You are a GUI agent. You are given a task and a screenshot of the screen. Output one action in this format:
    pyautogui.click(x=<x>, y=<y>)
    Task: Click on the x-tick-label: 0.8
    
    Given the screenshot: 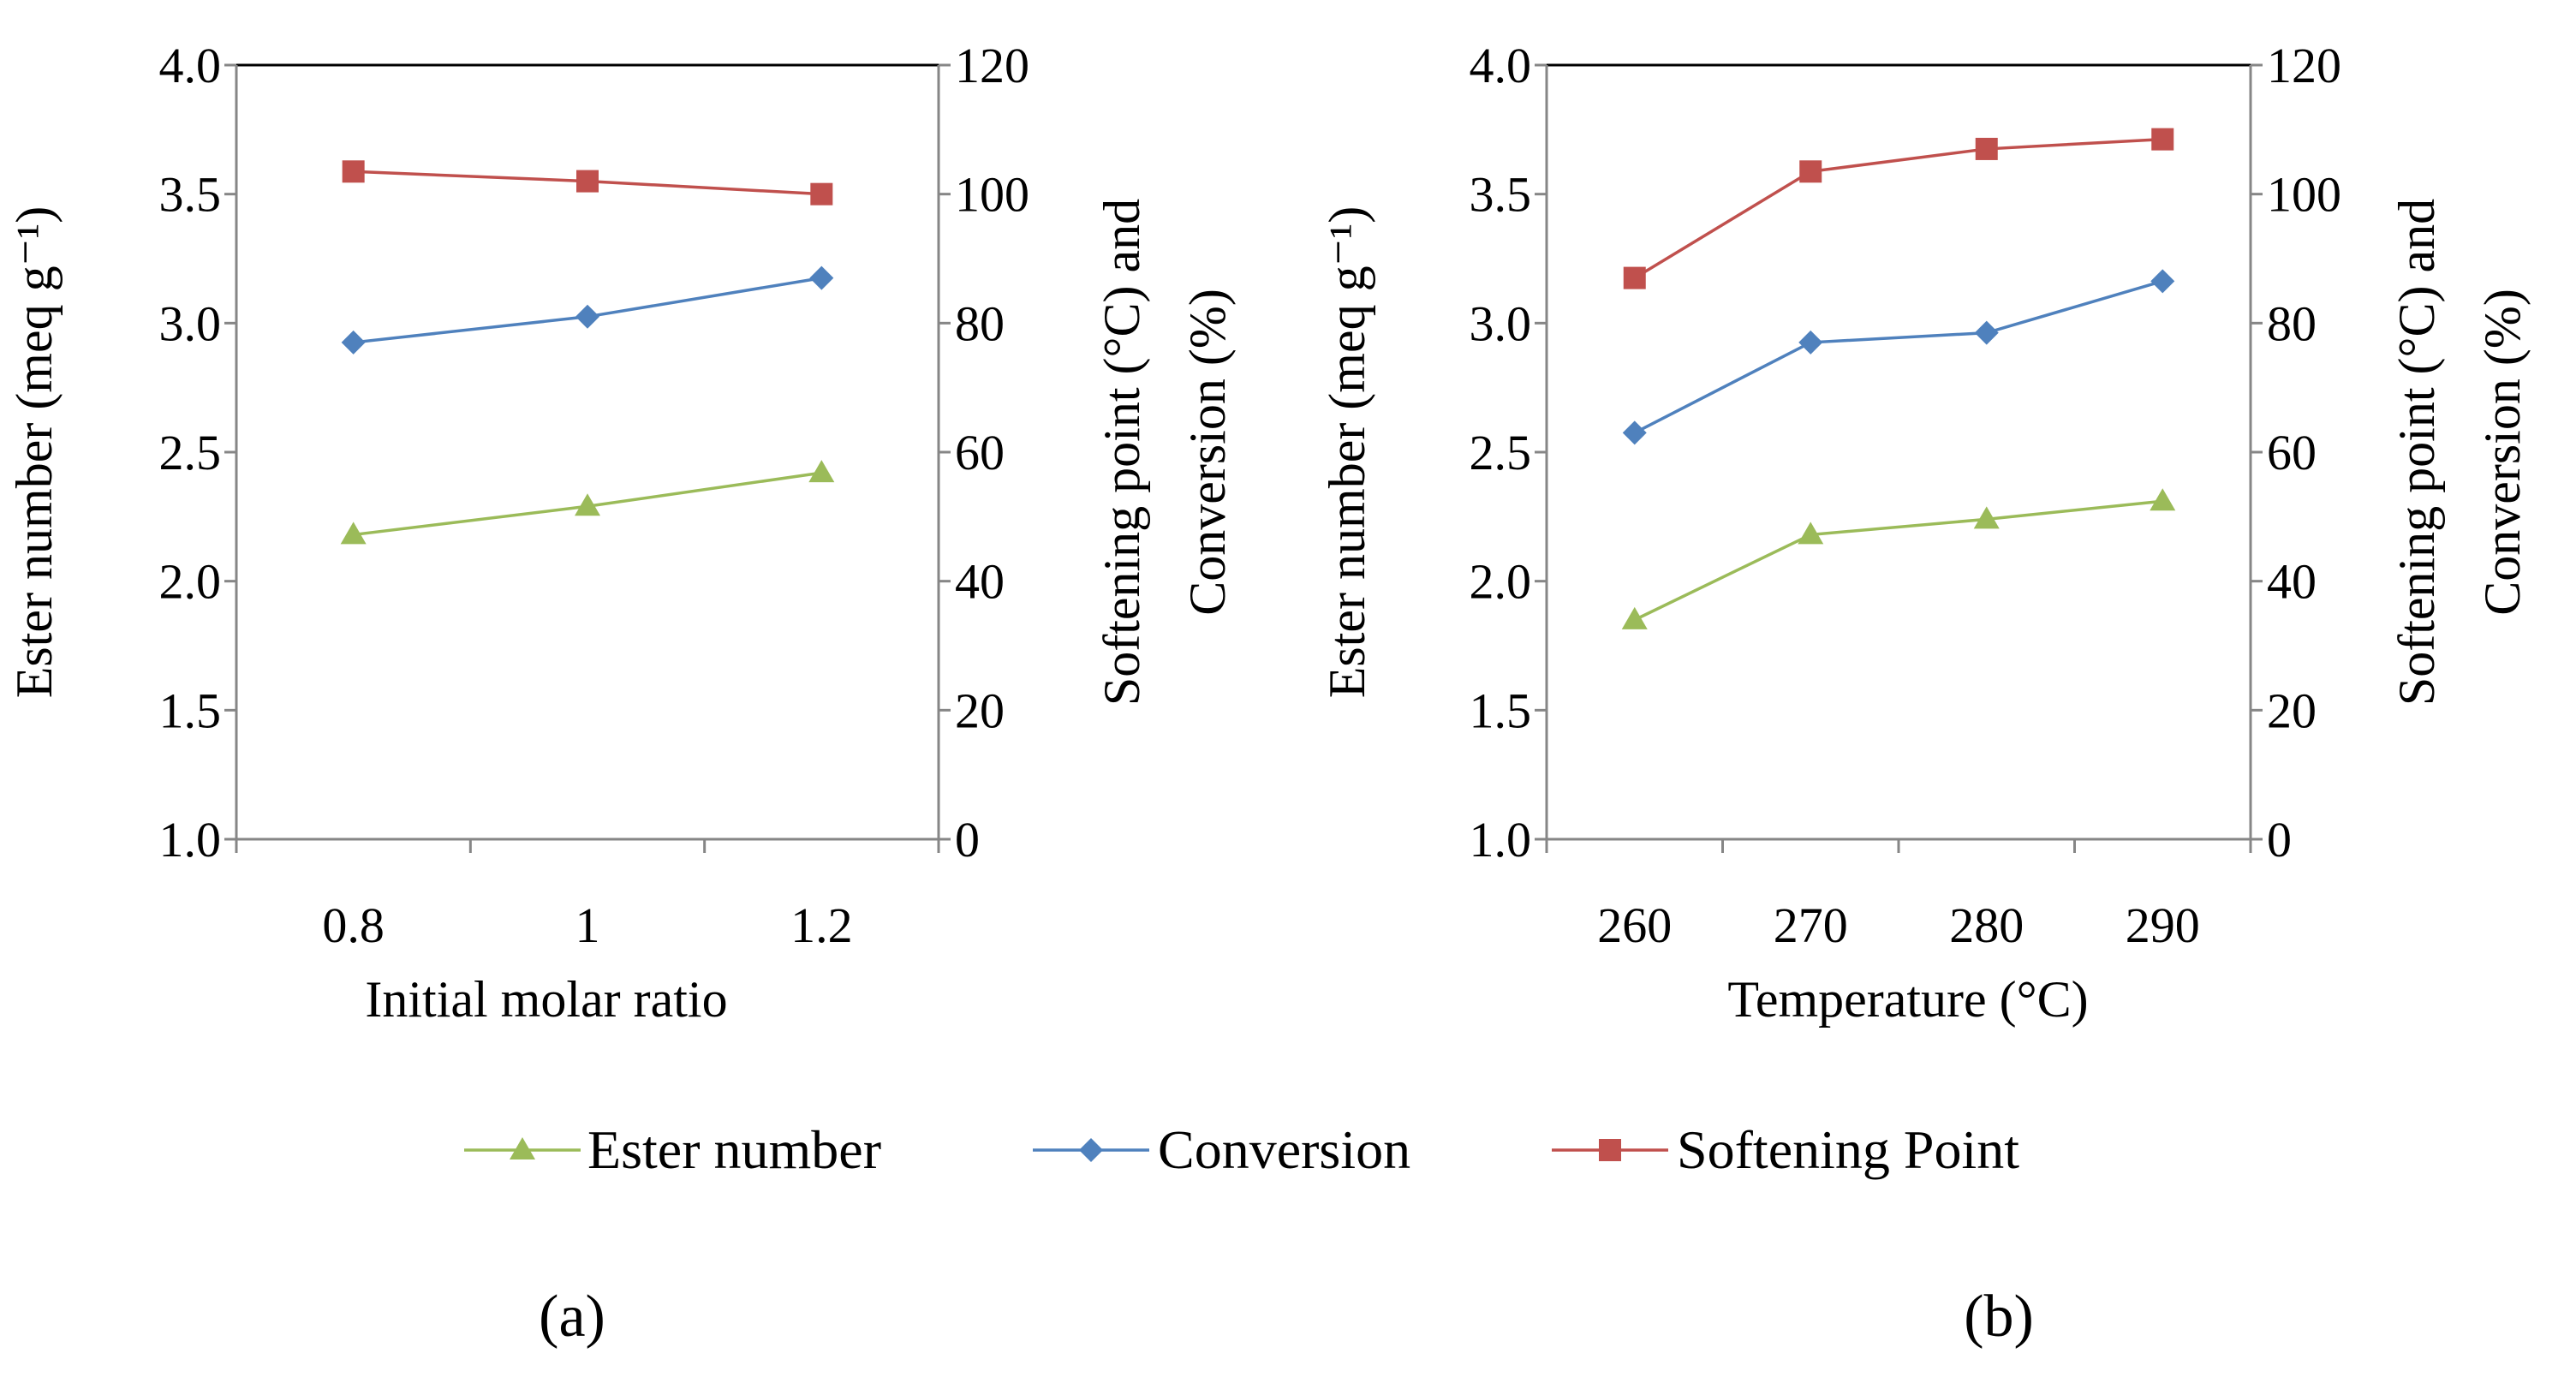 What is the action you would take?
    pyautogui.click(x=353, y=925)
    